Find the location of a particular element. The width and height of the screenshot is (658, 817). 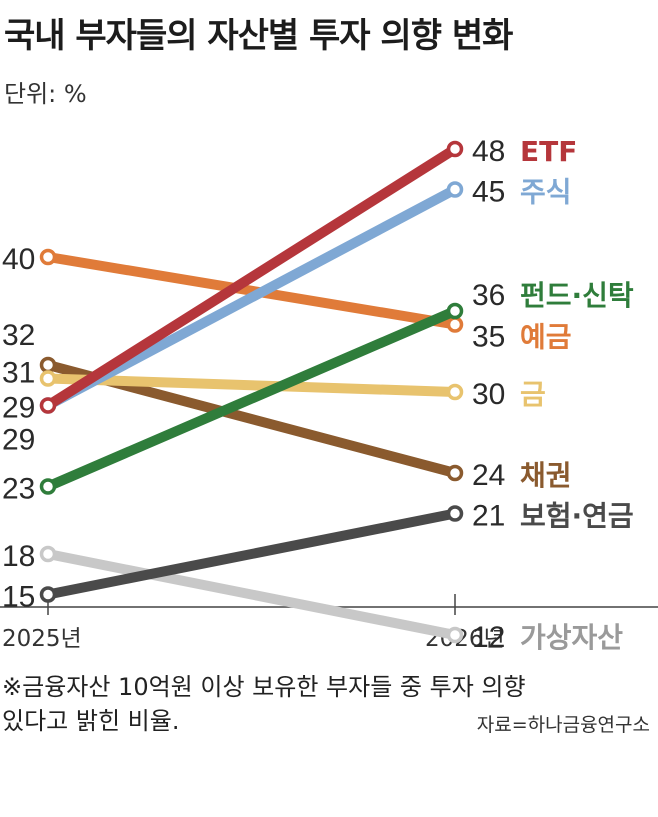

value-label-insurance-pension-2025: 15 is located at coordinates (18, 597).